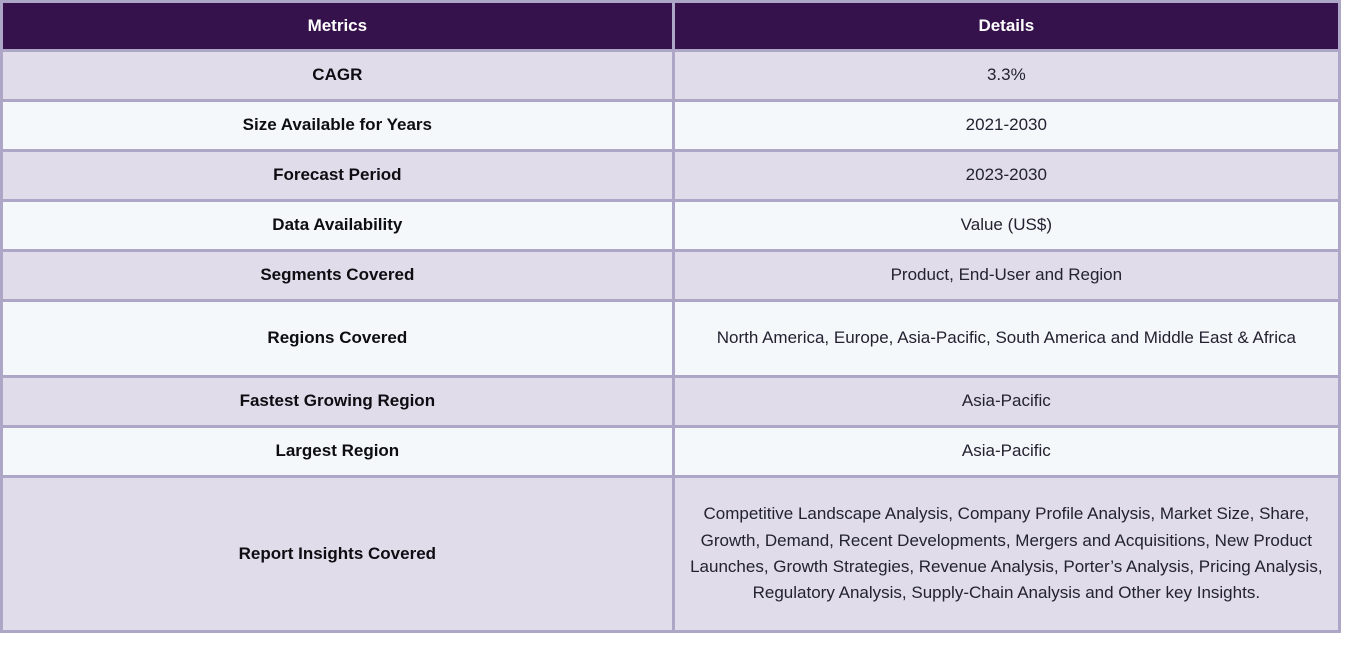 The width and height of the screenshot is (1351, 670). Describe the element at coordinates (337, 75) in the screenshot. I see `metric-cell: CAGR` at that location.